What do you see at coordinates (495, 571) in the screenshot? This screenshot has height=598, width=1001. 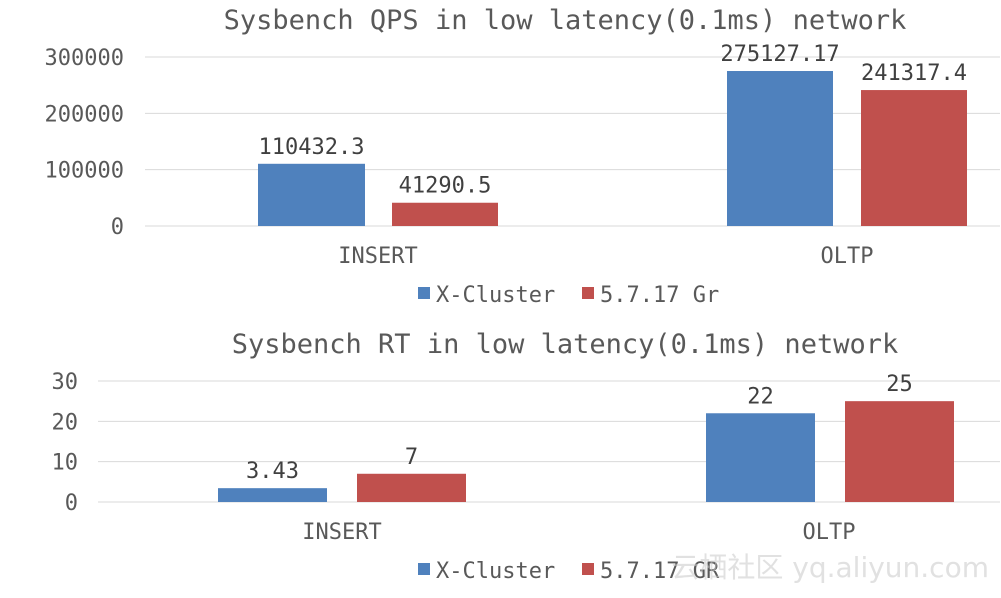 I see `rt-legend-label-x-cluster: X-Cluster` at bounding box center [495, 571].